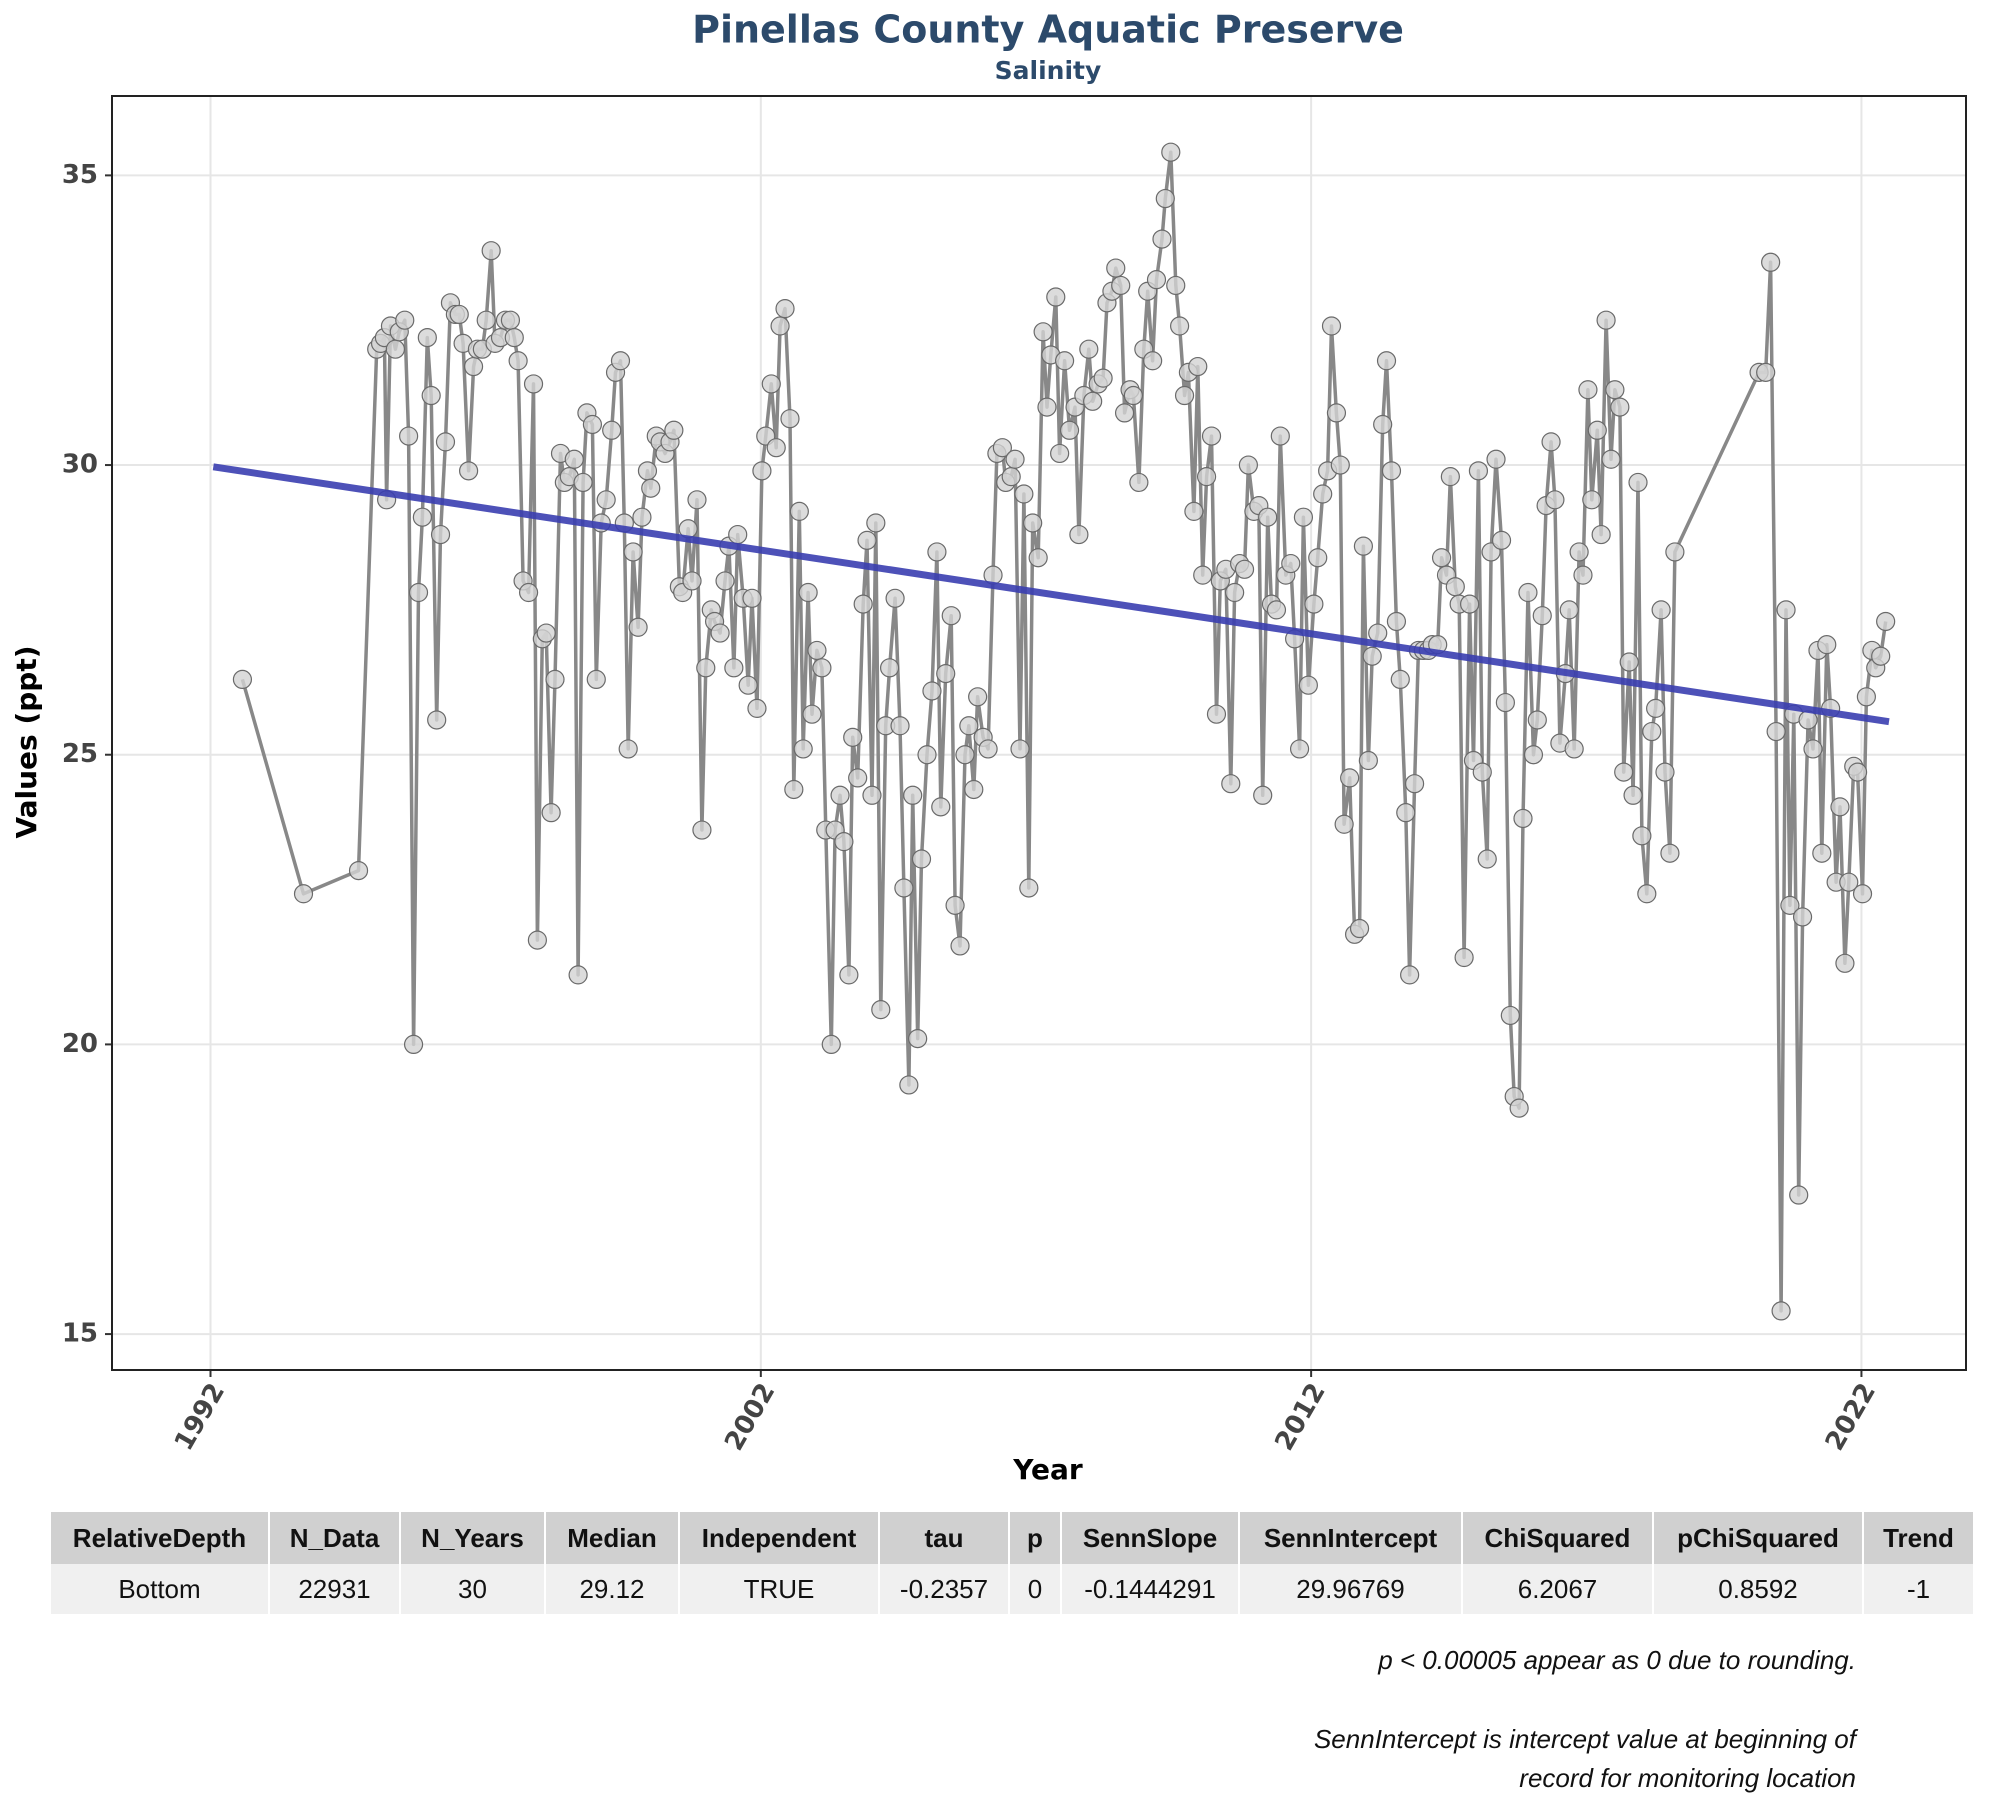 Image resolution: width=2000 pixels, height=1800 pixels. I want to click on table-cell: 22931, so click(335, 1589).